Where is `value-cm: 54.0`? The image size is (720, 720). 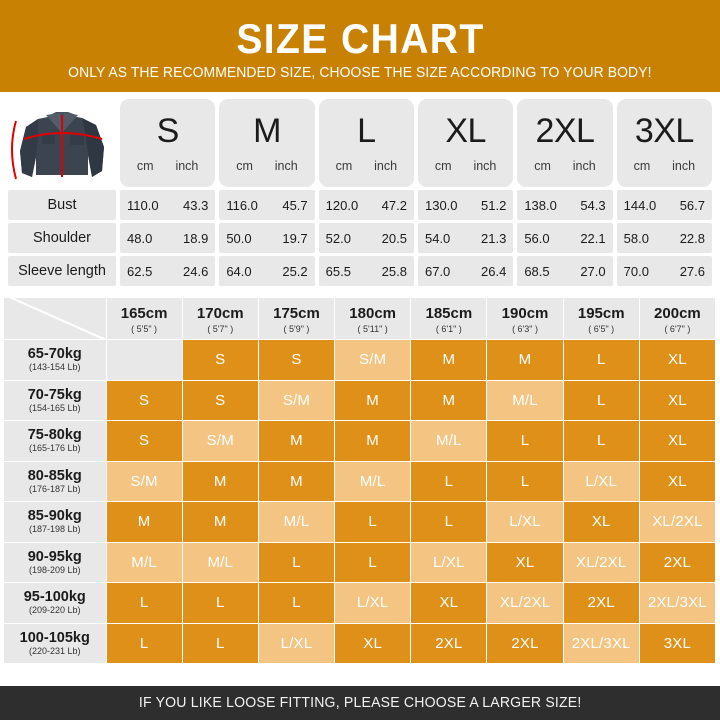
value-cm: 54.0 is located at coordinates (437, 238).